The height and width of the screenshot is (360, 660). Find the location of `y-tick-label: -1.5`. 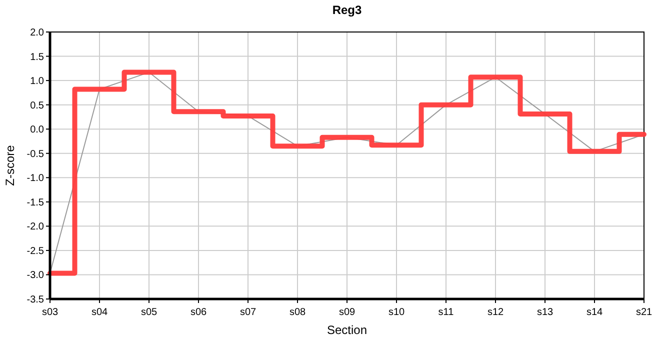

y-tick-label: -1.5 is located at coordinates (35, 202).